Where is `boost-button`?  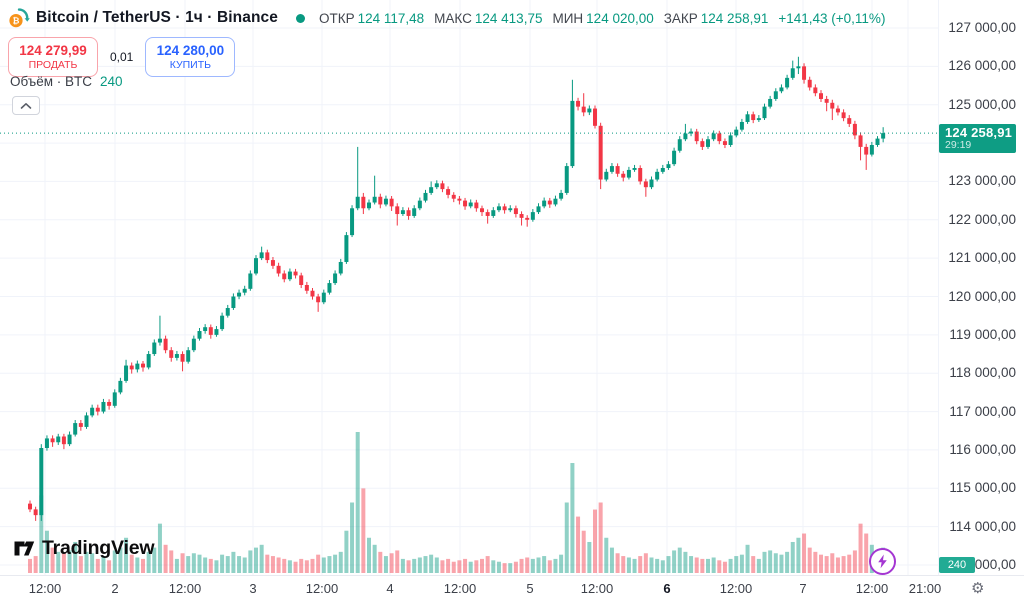
boost-button is located at coordinates (882, 561).